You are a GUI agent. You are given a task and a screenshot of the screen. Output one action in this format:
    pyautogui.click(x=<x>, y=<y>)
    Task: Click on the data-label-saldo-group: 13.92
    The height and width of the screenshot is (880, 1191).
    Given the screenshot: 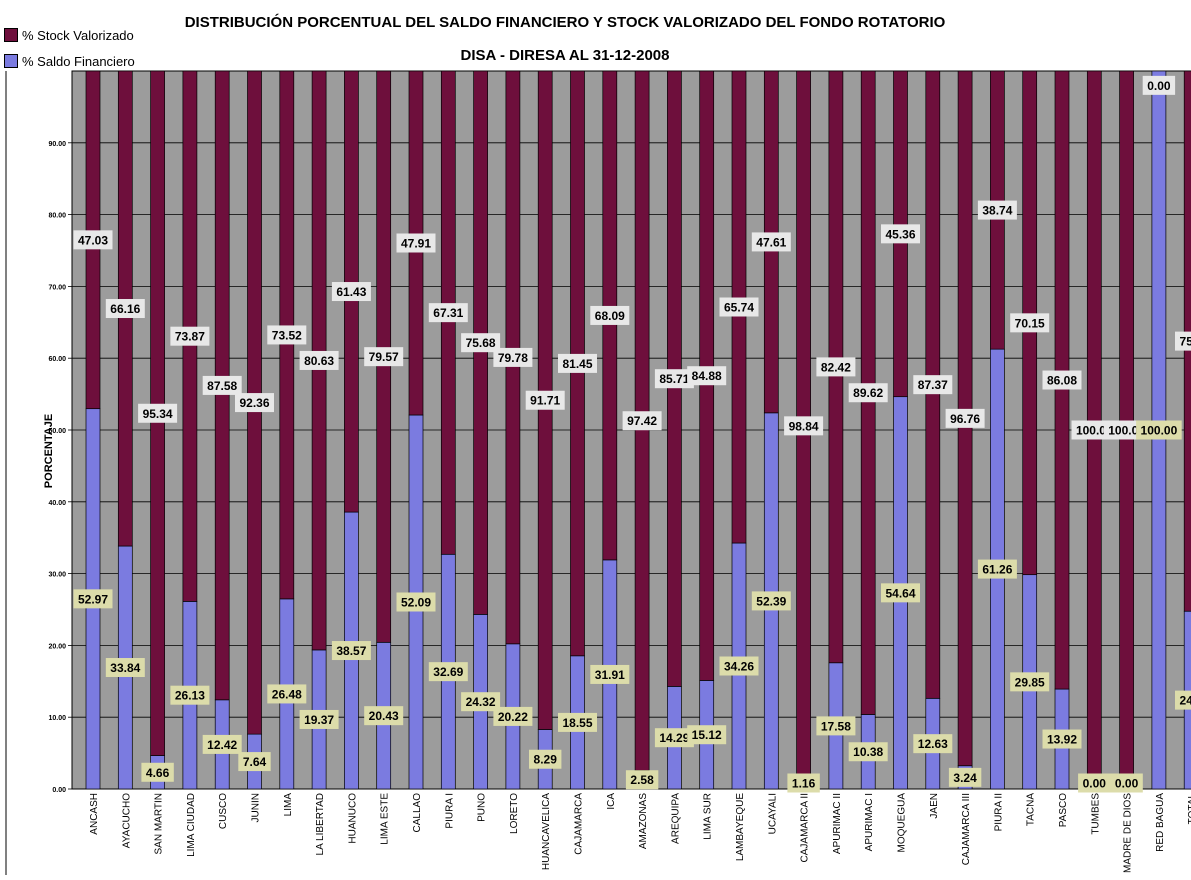 What is the action you would take?
    pyautogui.click(x=1062, y=739)
    